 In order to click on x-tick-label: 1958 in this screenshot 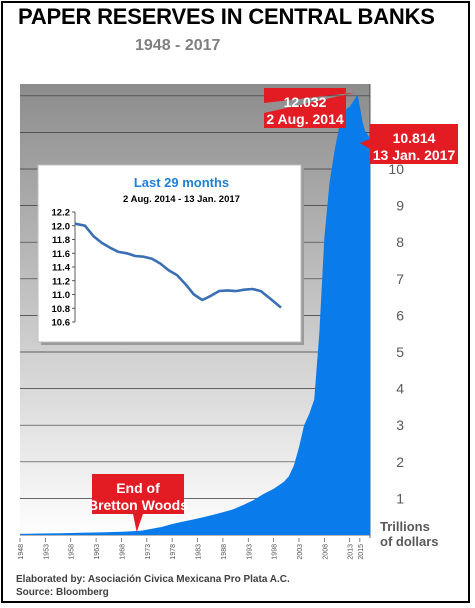, I will do `click(72, 552)`.